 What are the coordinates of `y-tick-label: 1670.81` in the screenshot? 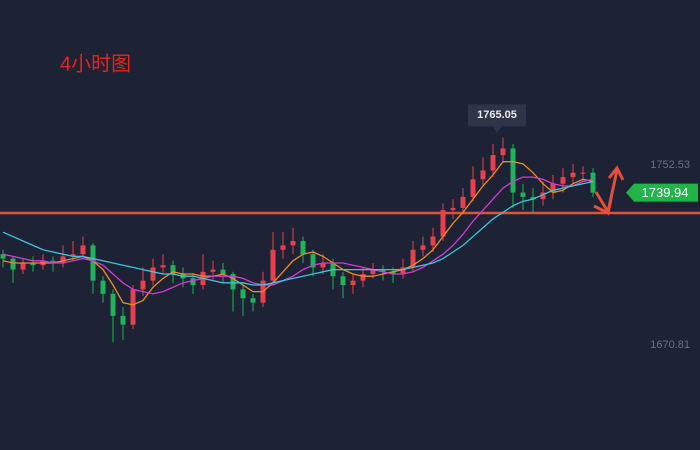 It's located at (670, 345).